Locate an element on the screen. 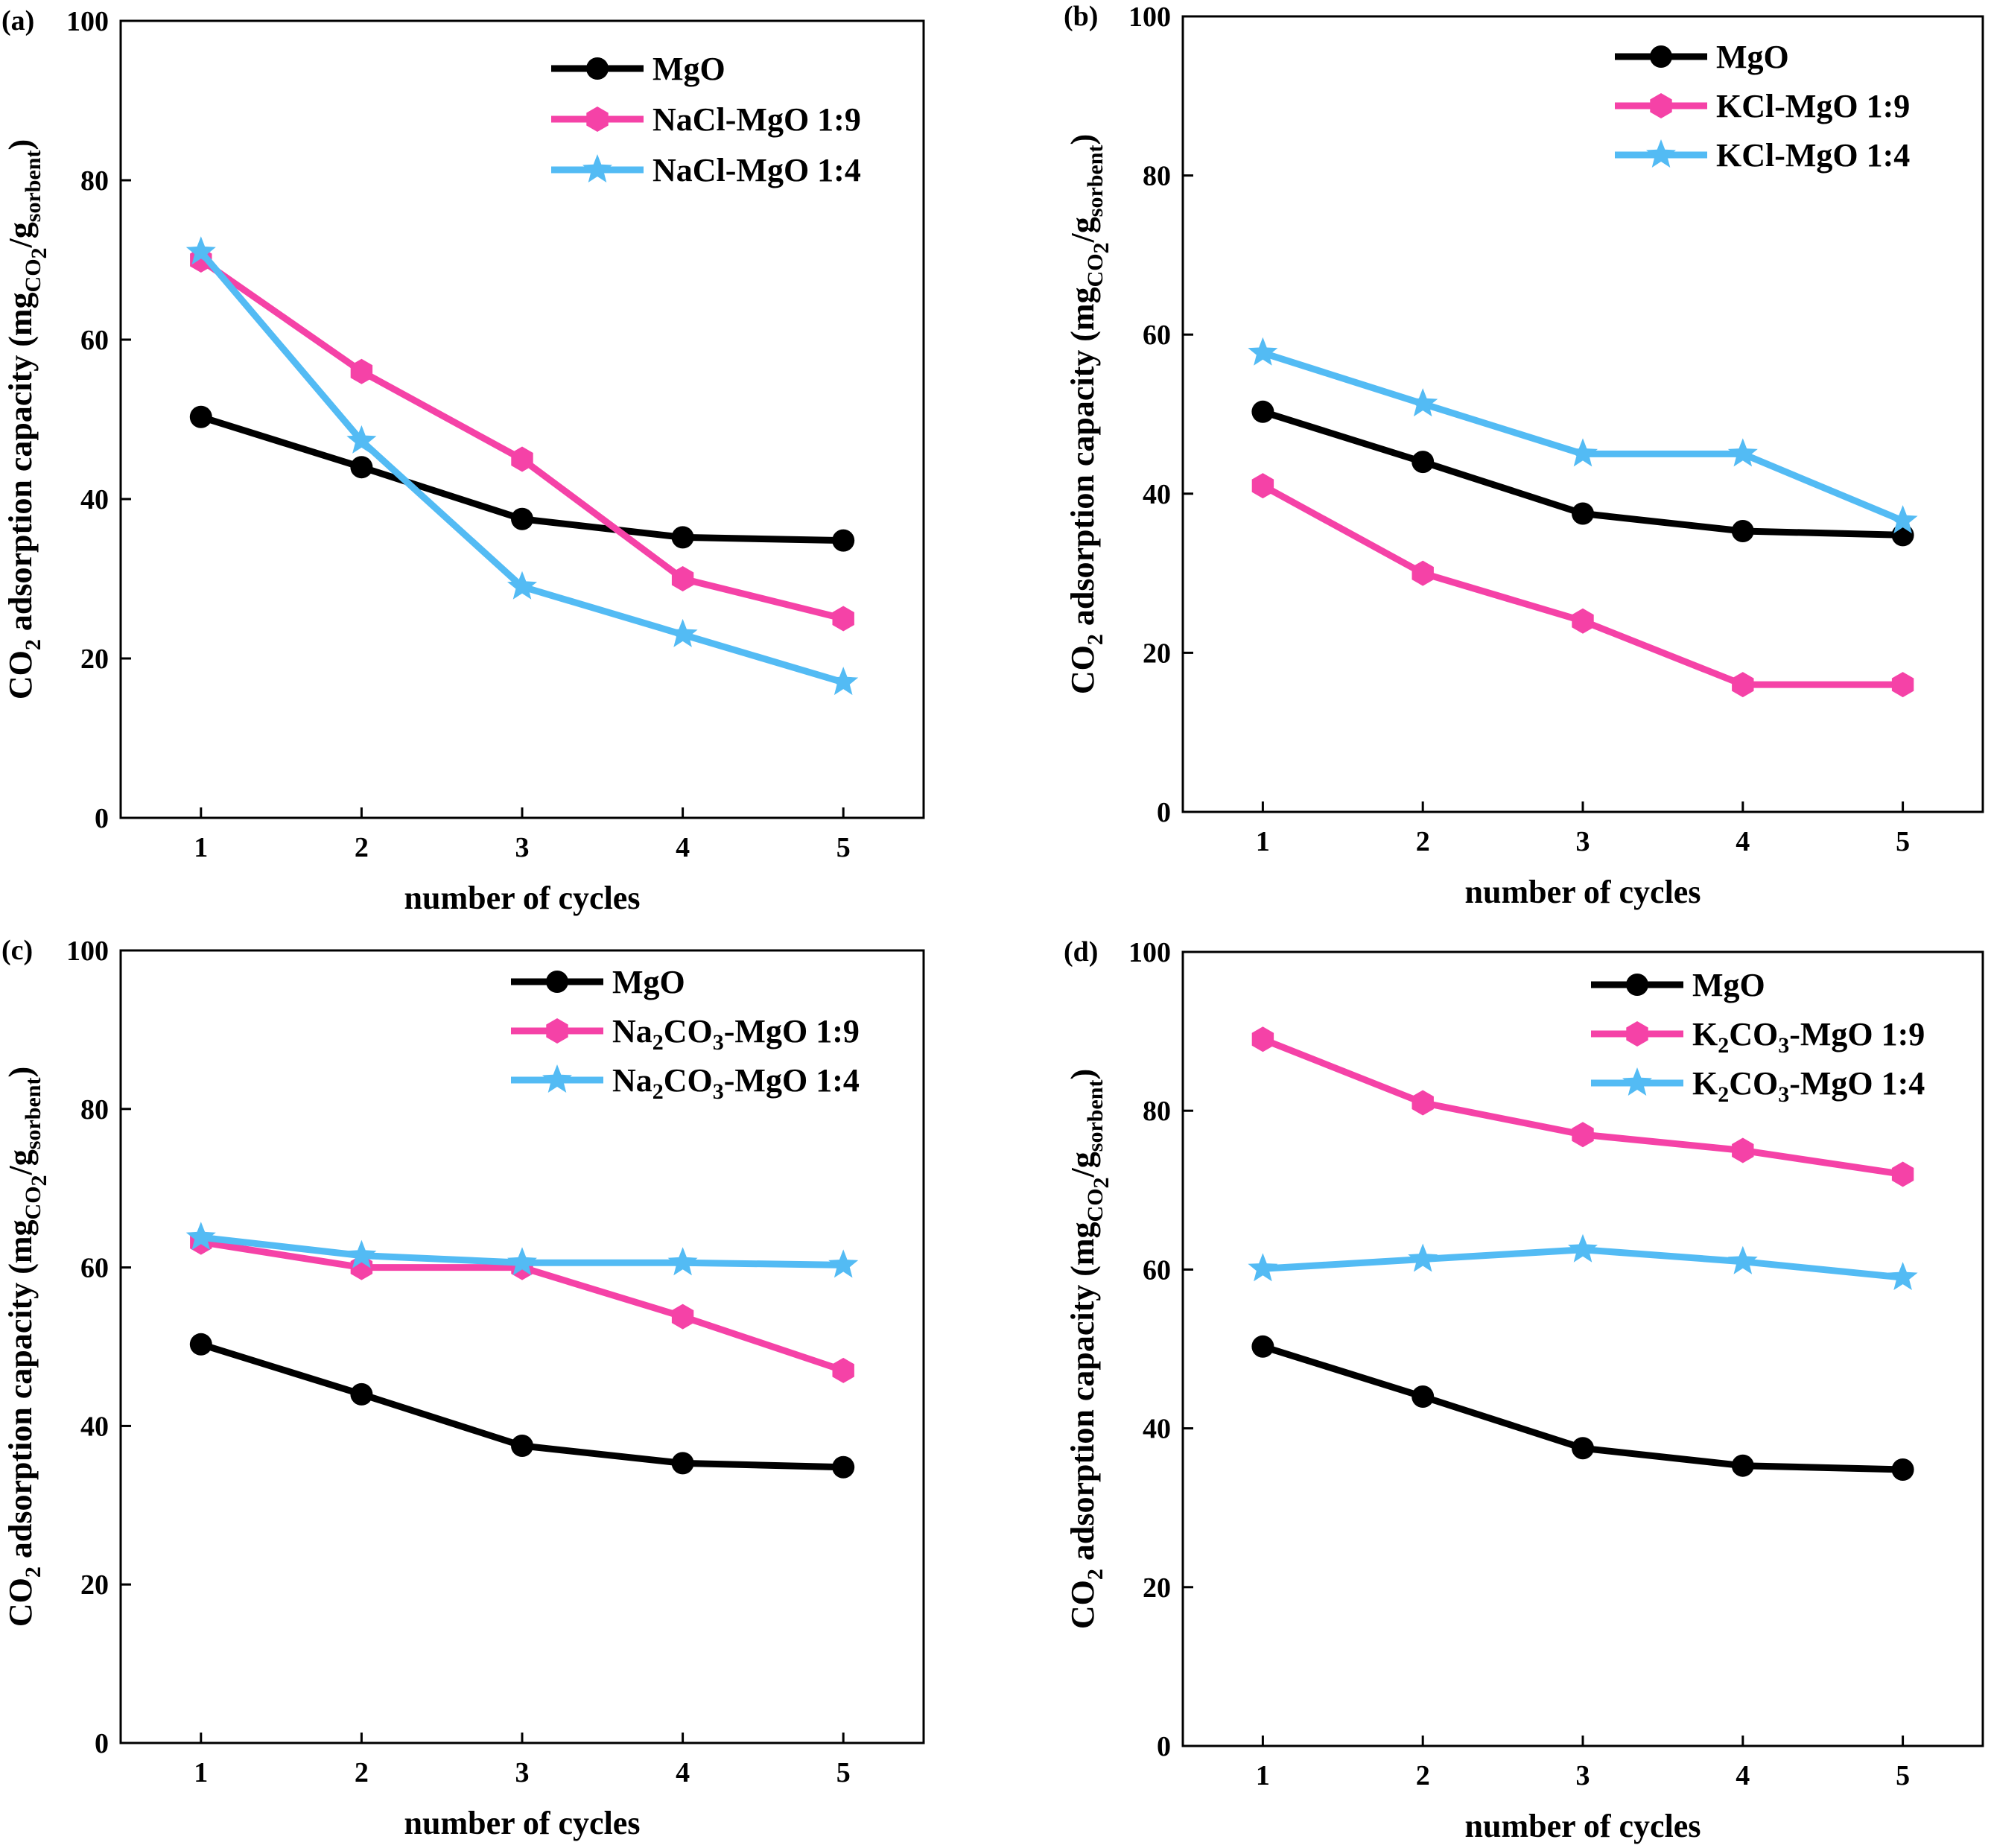 The image size is (1991, 1848). legend-entry: K2CO3-MgO 1:4 is located at coordinates (1809, 1086).